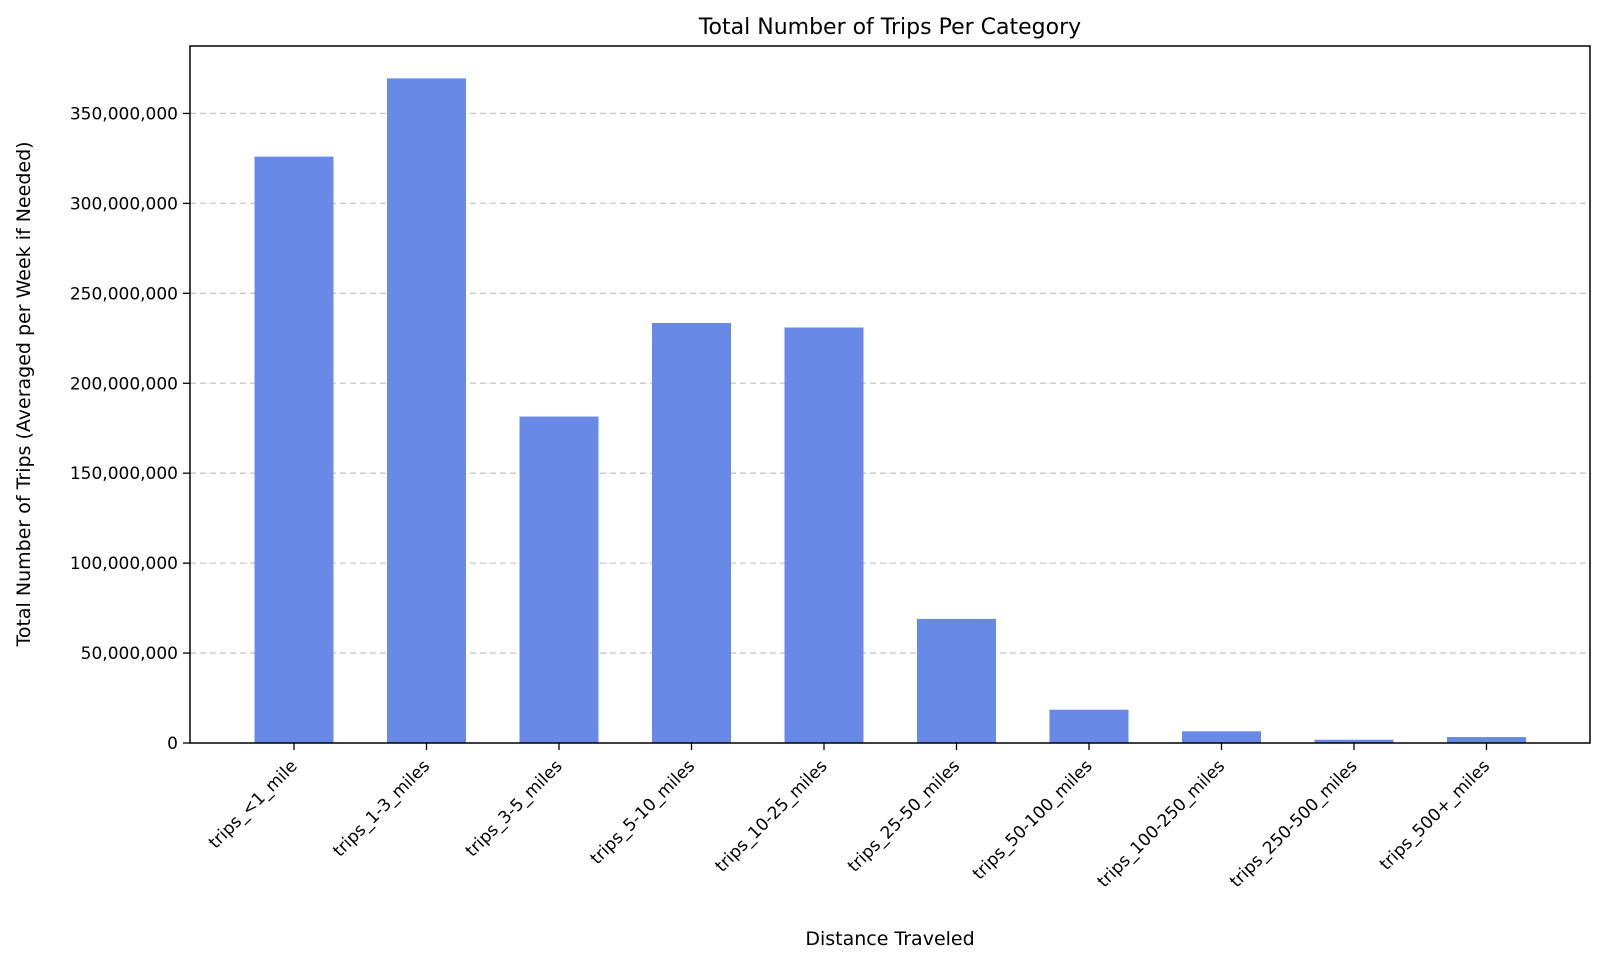 The image size is (1600, 965). What do you see at coordinates (124, 564) in the screenshot?
I see `y-tick-label: 100,000,000` at bounding box center [124, 564].